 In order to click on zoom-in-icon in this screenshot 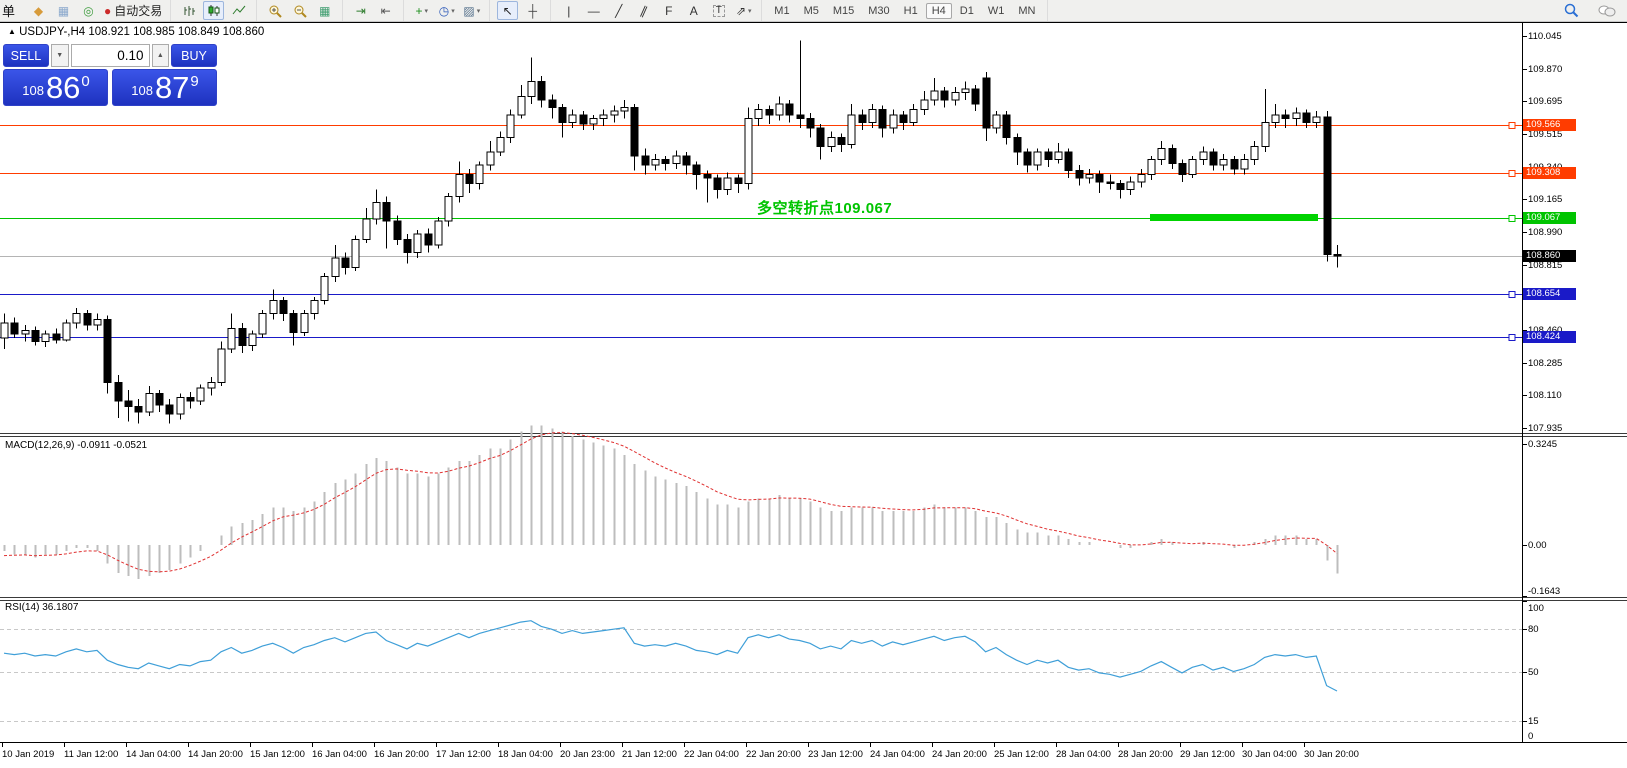, I will do `click(274, 10)`.